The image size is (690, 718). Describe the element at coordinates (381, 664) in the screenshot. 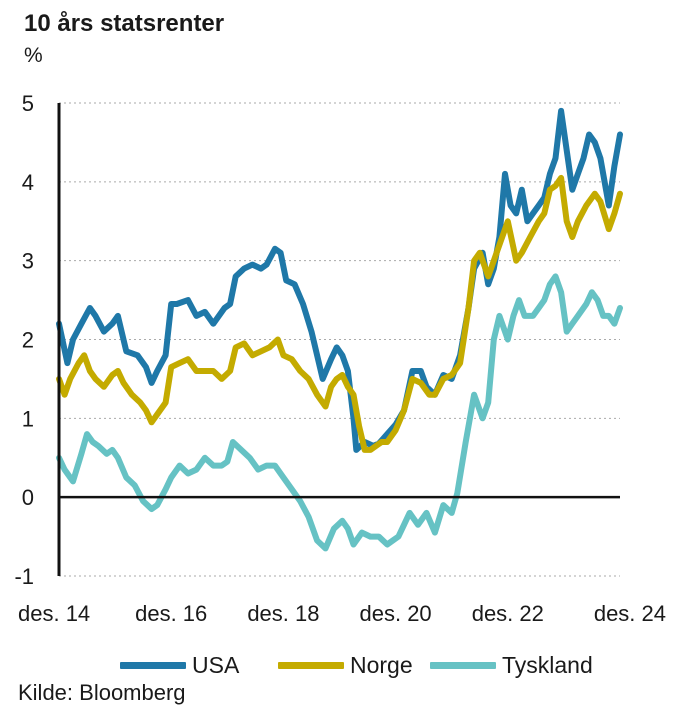

I see `legend-label: Norge` at that location.